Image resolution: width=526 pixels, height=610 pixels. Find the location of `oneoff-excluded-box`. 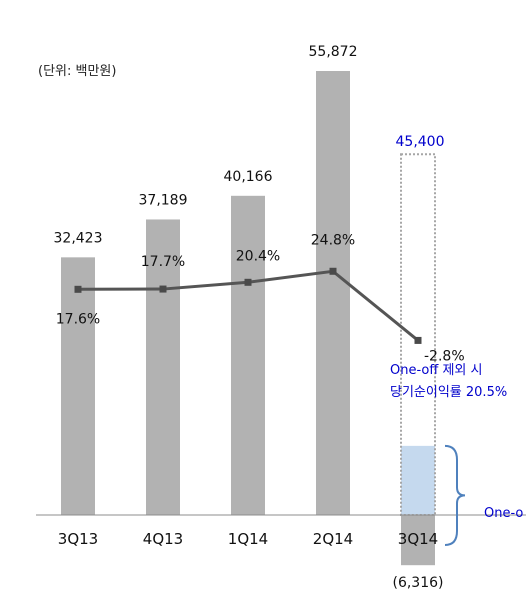

oneoff-excluded-box is located at coordinates (418, 335).